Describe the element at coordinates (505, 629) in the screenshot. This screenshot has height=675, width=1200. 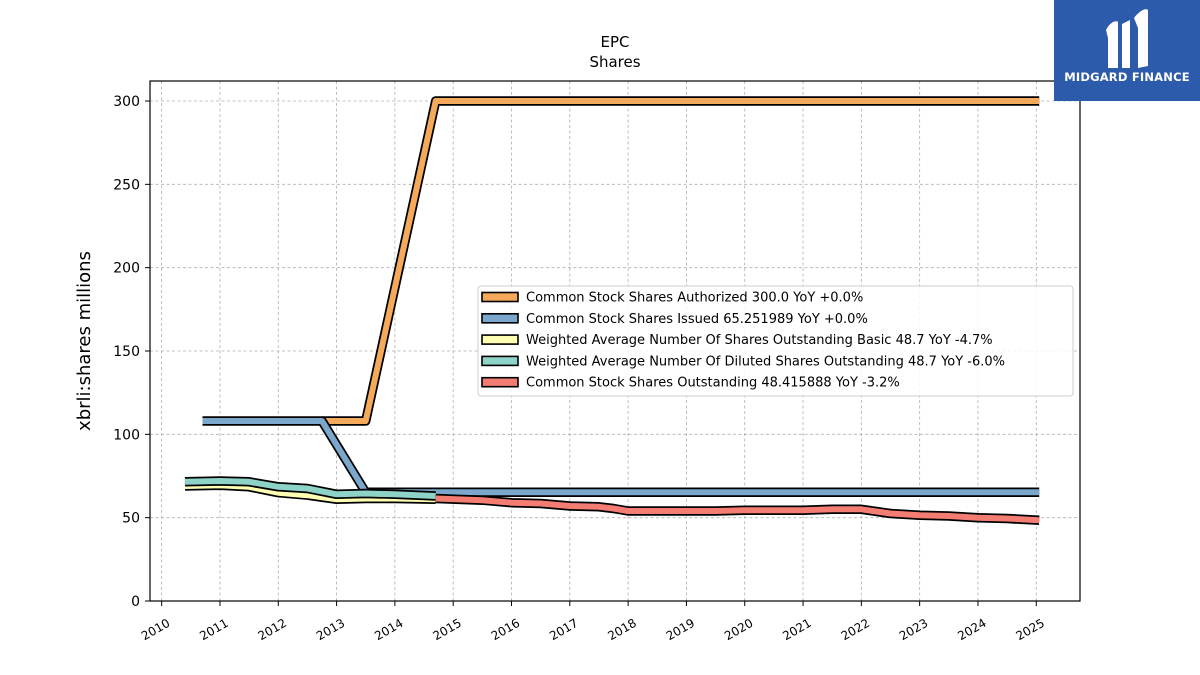
I see `x-tick-label: 2016` at that location.